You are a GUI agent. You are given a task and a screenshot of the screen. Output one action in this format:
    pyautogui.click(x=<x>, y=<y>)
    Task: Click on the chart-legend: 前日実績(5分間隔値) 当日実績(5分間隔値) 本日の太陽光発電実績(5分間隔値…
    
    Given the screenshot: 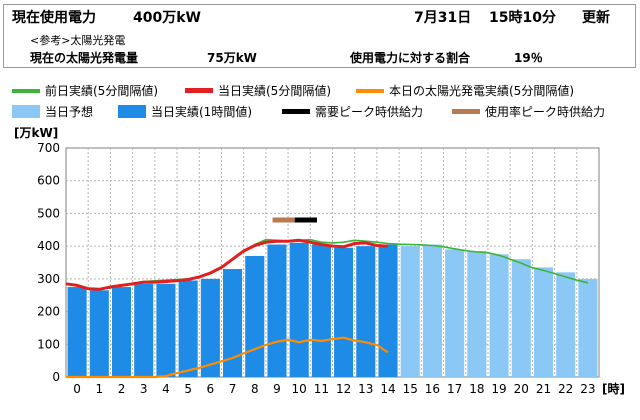 What is the action you would take?
    pyautogui.click(x=320, y=98)
    